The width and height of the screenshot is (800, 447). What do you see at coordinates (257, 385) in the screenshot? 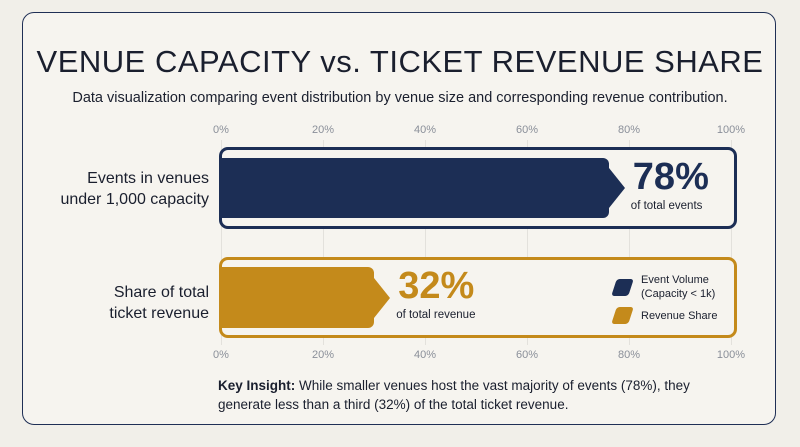
I see `key-insight-lead: Key Insight:` at bounding box center [257, 385].